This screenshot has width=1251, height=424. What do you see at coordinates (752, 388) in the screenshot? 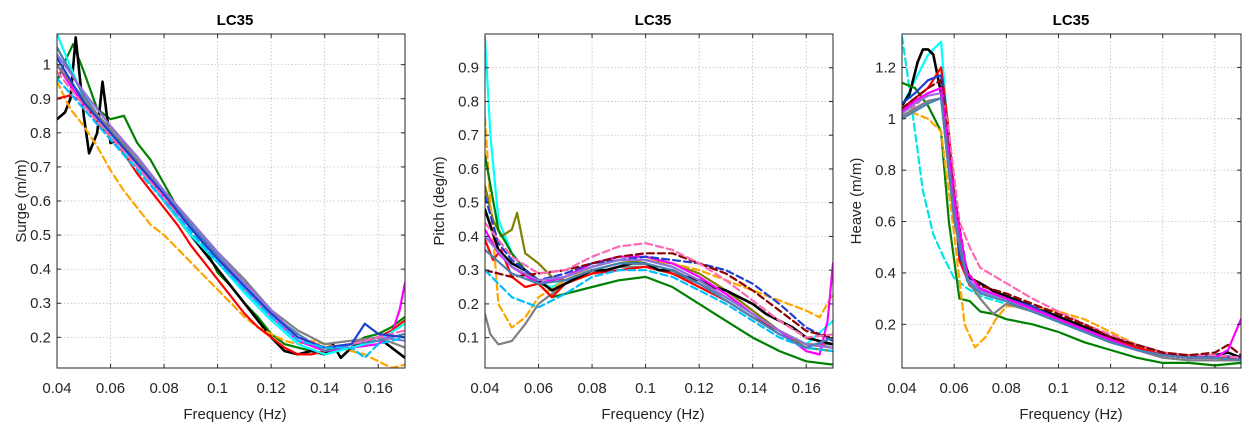
I see `pitch-x-tick-label: 0.14` at bounding box center [752, 388].